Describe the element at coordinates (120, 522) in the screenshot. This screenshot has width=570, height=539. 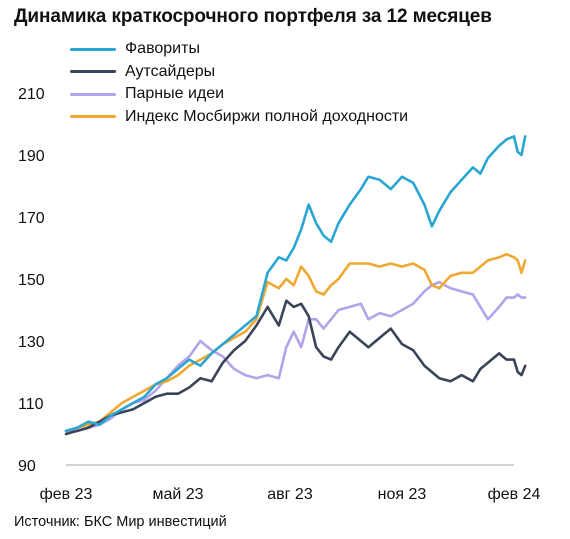
I see `source-note: Источник: БКС Мир инвестиций` at that location.